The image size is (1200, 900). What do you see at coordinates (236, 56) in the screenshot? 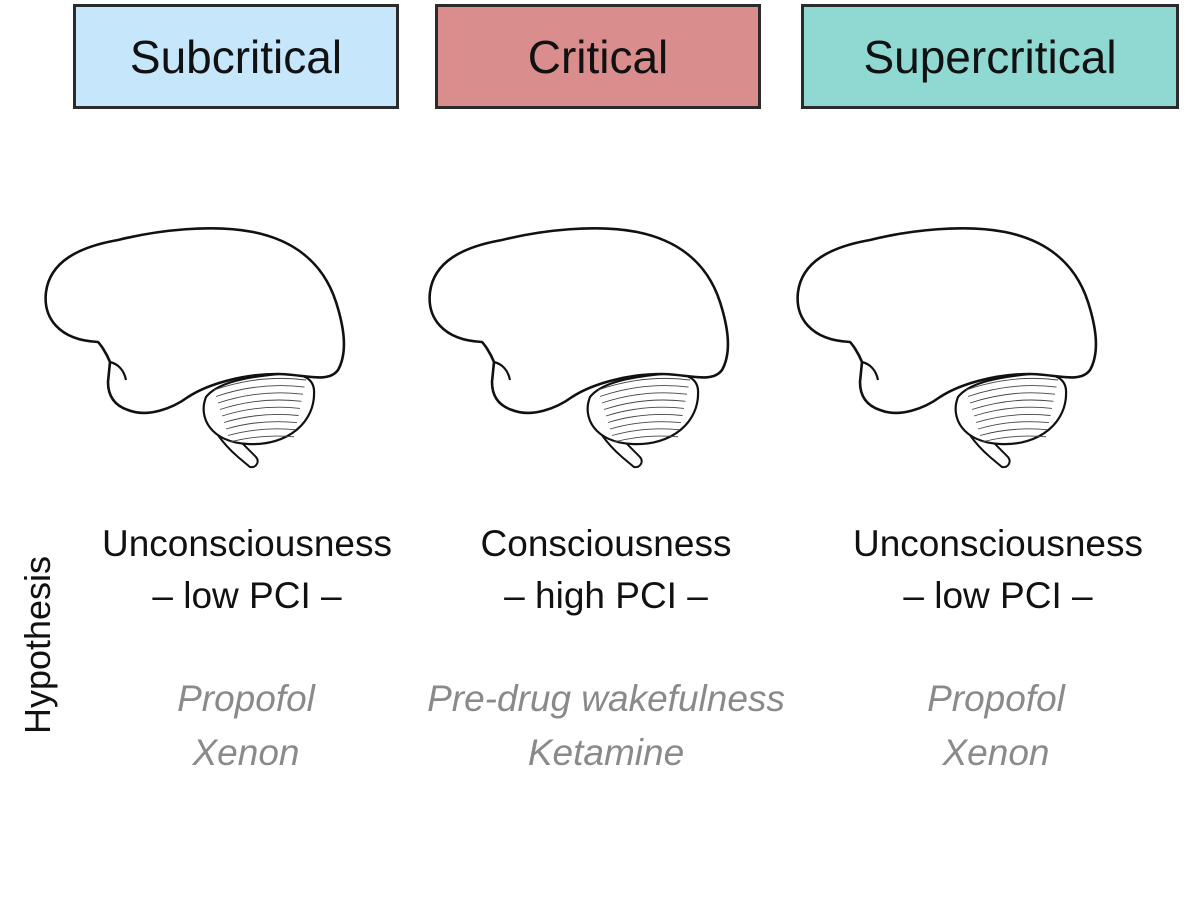
I see `header-subcritical: Subcritical` at bounding box center [236, 56].